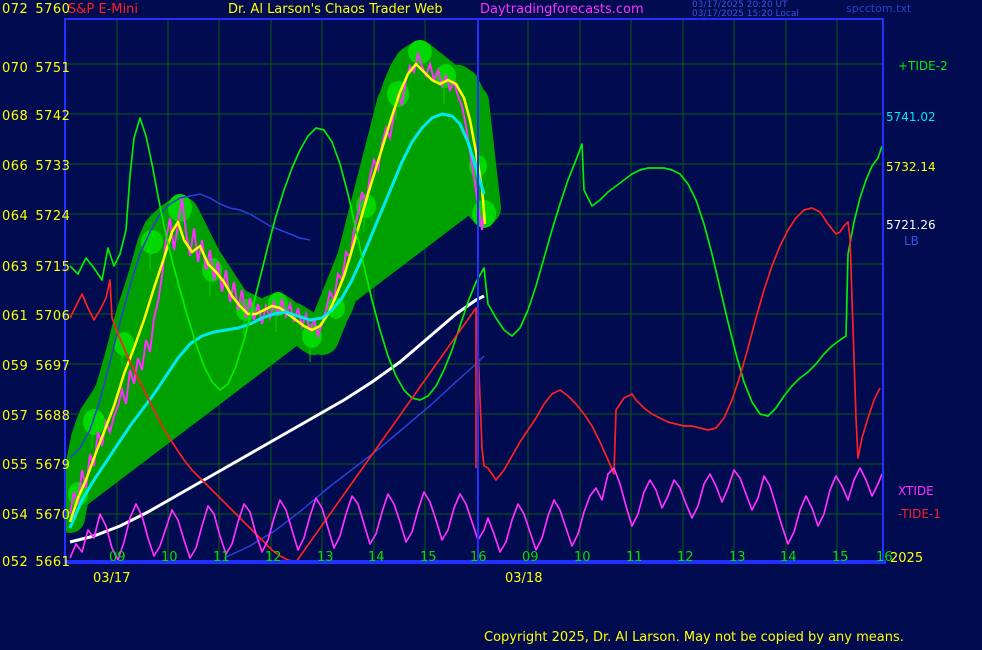 This screenshot has width=982, height=650. I want to click on y-axis-label-5: 063 5715, so click(36, 267).